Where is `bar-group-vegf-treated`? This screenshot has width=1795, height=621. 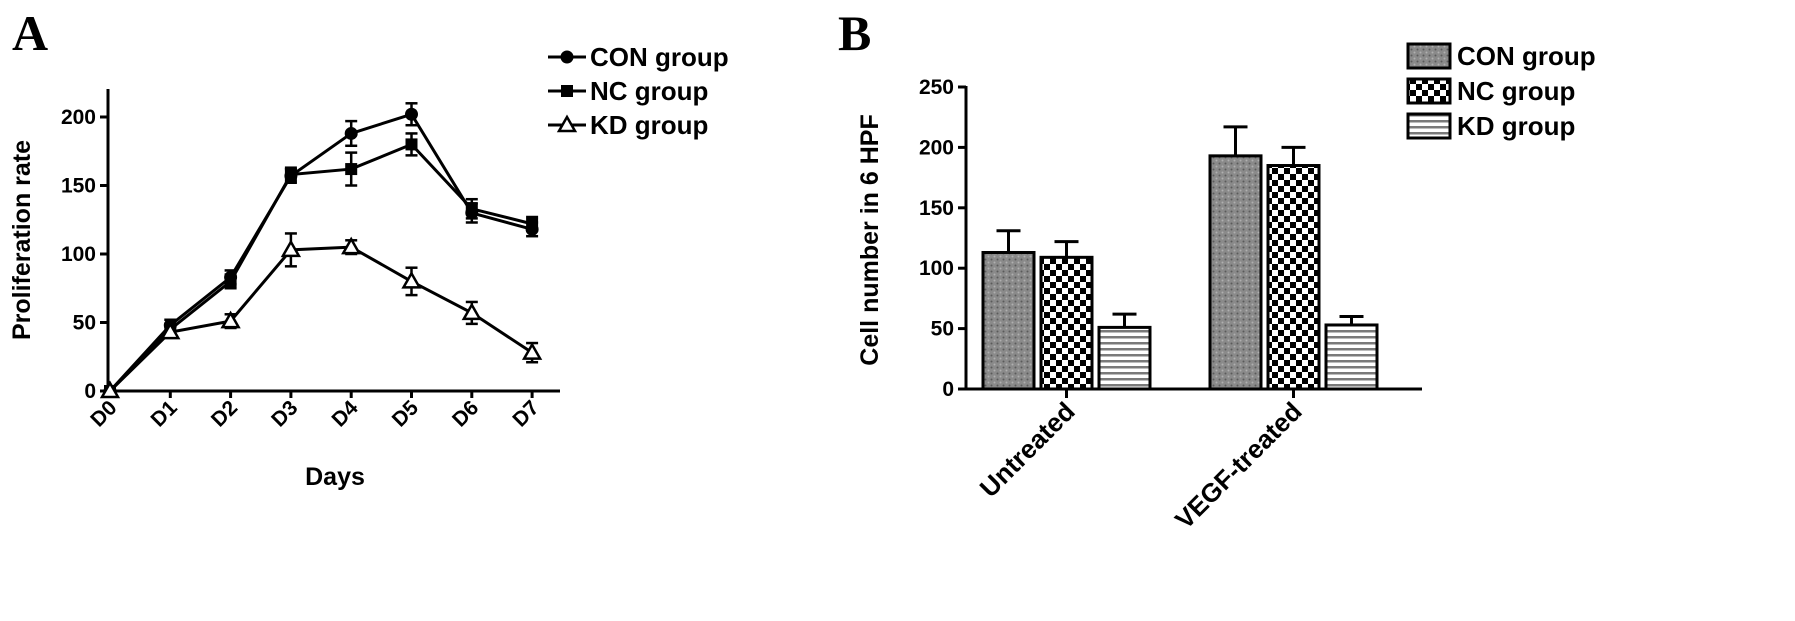
bar-group-vegf-treated is located at coordinates (1293, 258).